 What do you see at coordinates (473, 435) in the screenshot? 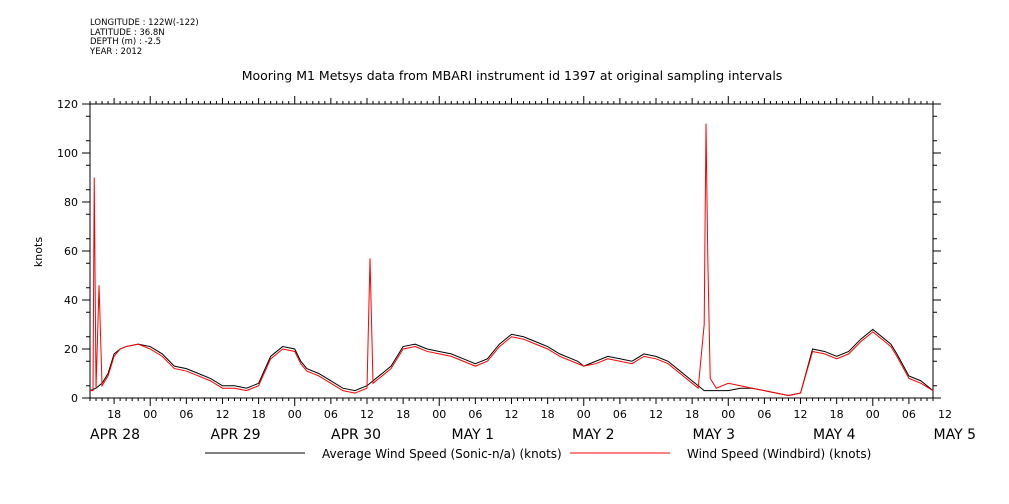
I see `x-date-label: MAY 1` at bounding box center [473, 435].